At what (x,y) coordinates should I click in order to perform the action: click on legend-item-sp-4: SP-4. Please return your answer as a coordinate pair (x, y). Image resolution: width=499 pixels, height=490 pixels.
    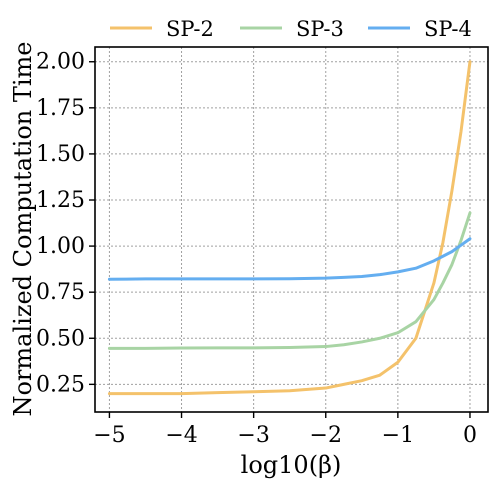
    Looking at the image, I should click on (420, 29).